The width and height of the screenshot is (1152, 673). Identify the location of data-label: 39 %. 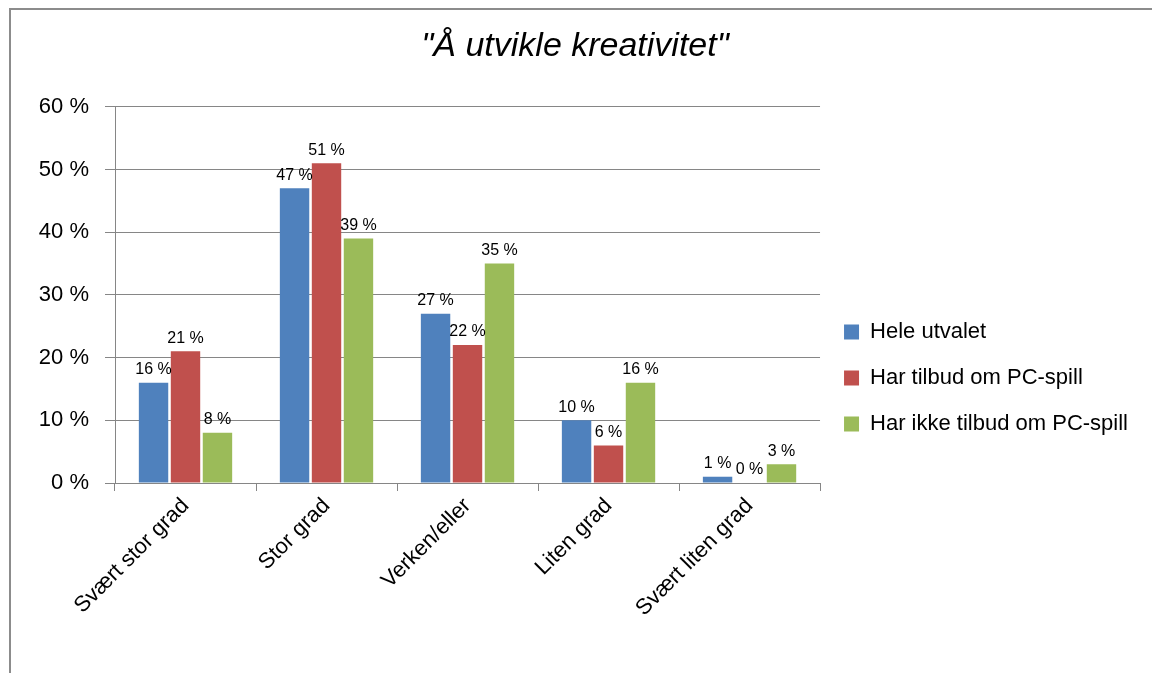
(358, 224).